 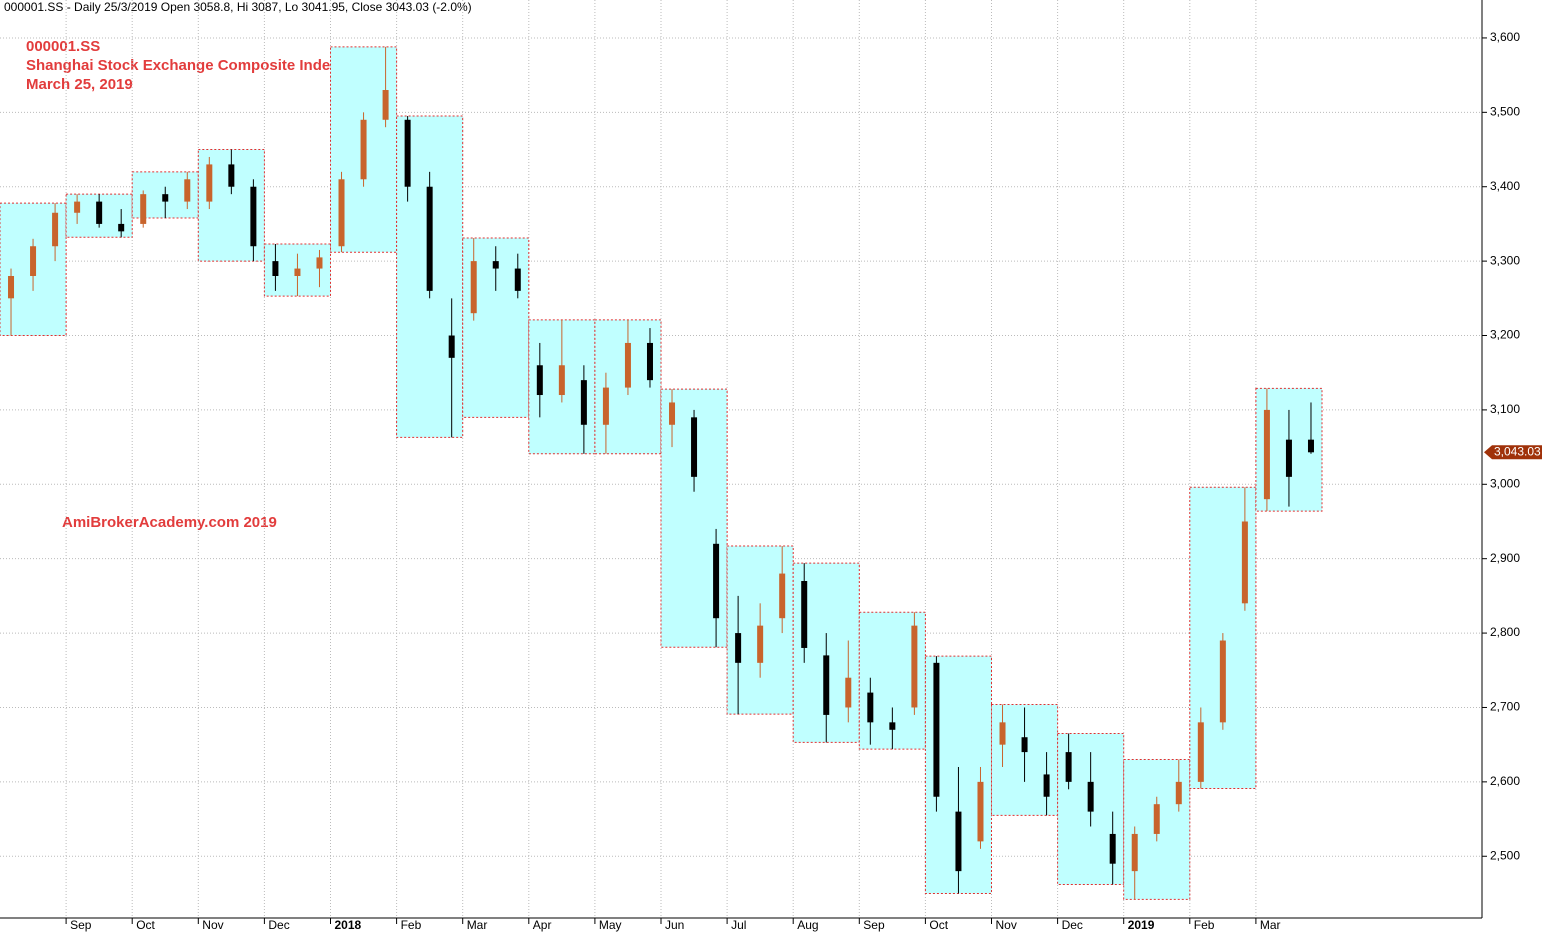 What do you see at coordinates (807, 925) in the screenshot?
I see `x-tick-label: Aug` at bounding box center [807, 925].